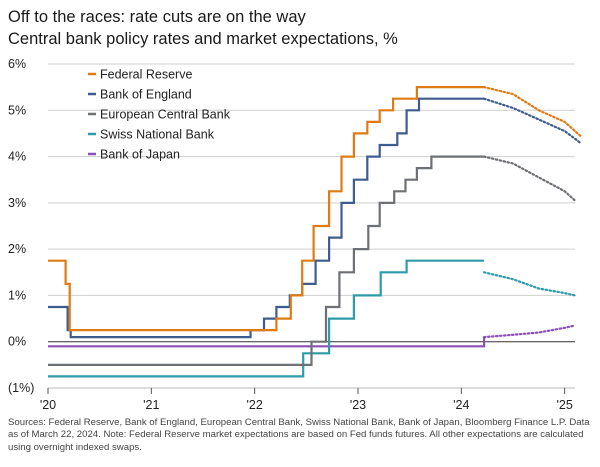 Image resolution: width=600 pixels, height=467 pixels. Describe the element at coordinates (532, 120) in the screenshot. I see `series-expected-bank-of-england` at that location.